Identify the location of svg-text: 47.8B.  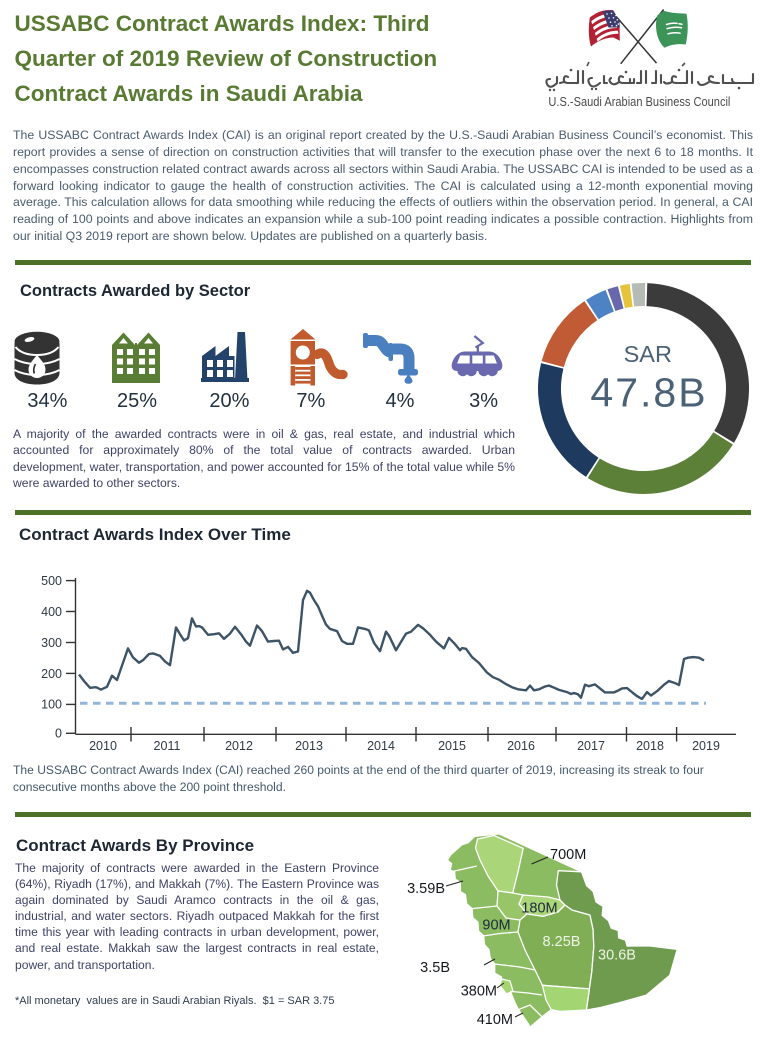
(648, 393).